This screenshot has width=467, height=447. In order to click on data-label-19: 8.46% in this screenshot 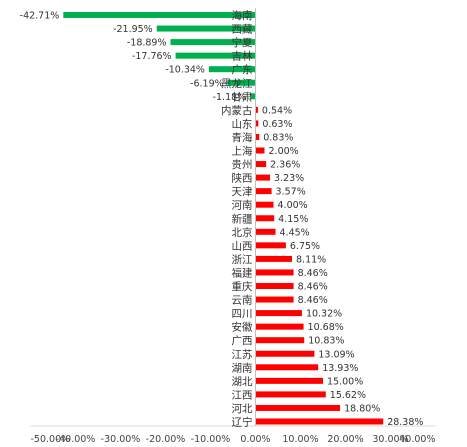, I will do `click(313, 273)`.